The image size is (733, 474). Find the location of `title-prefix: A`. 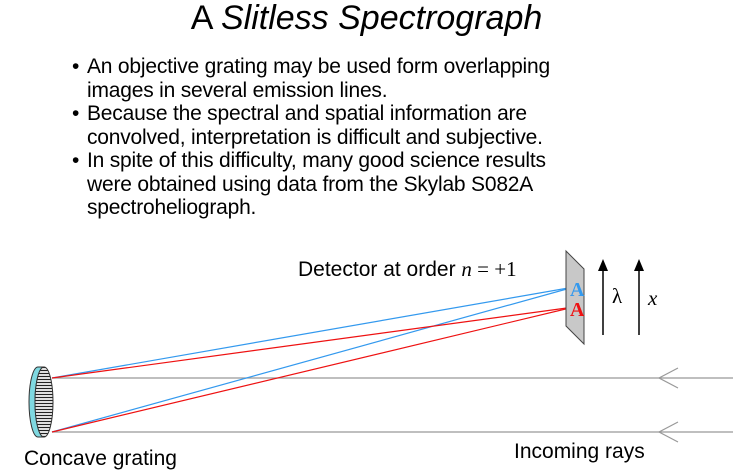

title-prefix: A is located at coordinates (201, 18).